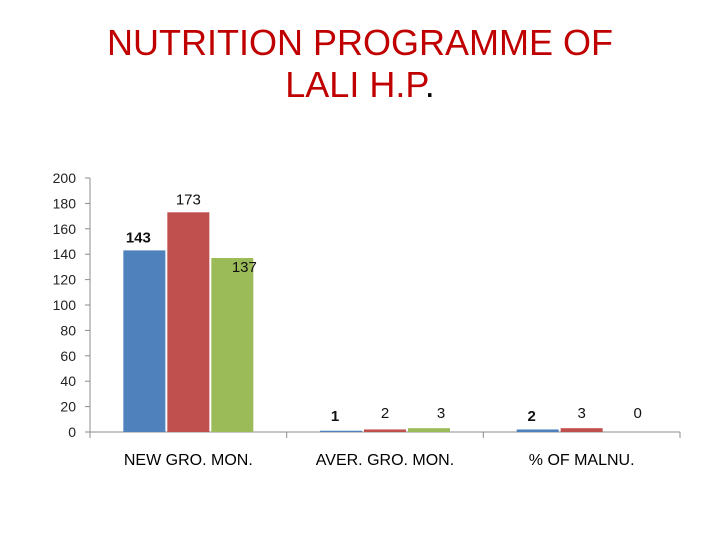 This screenshot has width=720, height=540. What do you see at coordinates (68, 356) in the screenshot?
I see `y-tick-label: 60` at bounding box center [68, 356].